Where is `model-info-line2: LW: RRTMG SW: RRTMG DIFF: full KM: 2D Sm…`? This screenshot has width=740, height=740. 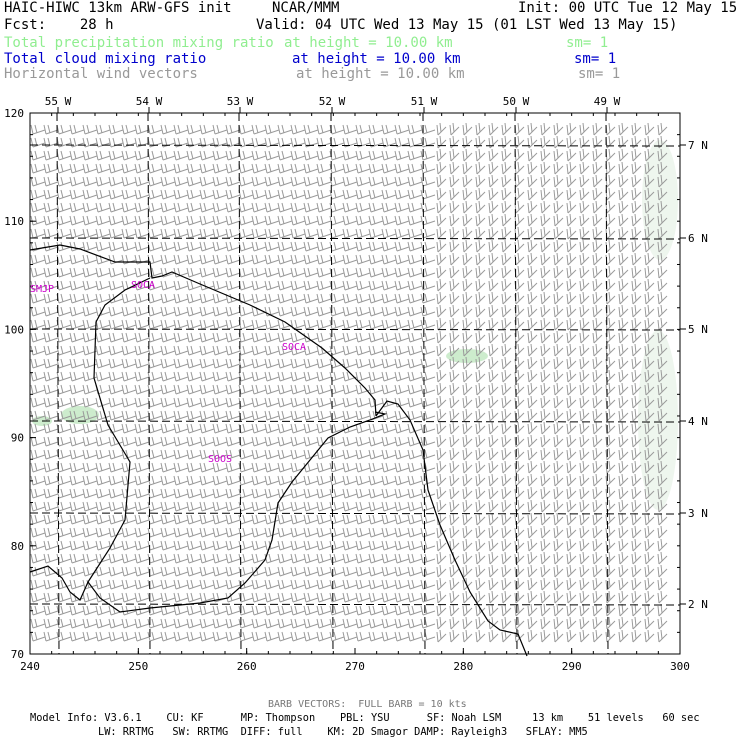 model-info-line2: LW: RRTMG SW: RRTMG DIFF: full KM: 2D Sm… is located at coordinates (343, 732).